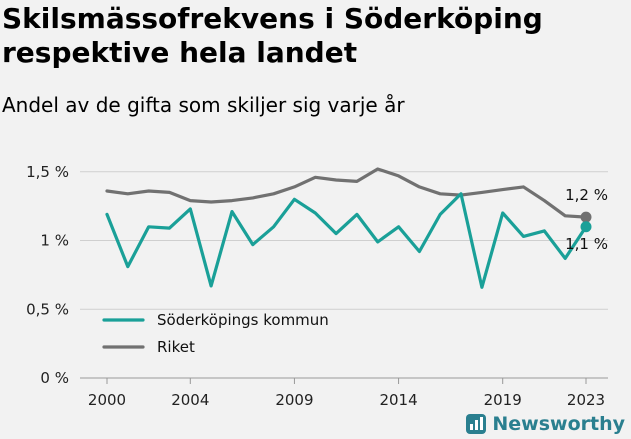  I want to click on y-tick-label: 1,5 %, so click(47, 172).